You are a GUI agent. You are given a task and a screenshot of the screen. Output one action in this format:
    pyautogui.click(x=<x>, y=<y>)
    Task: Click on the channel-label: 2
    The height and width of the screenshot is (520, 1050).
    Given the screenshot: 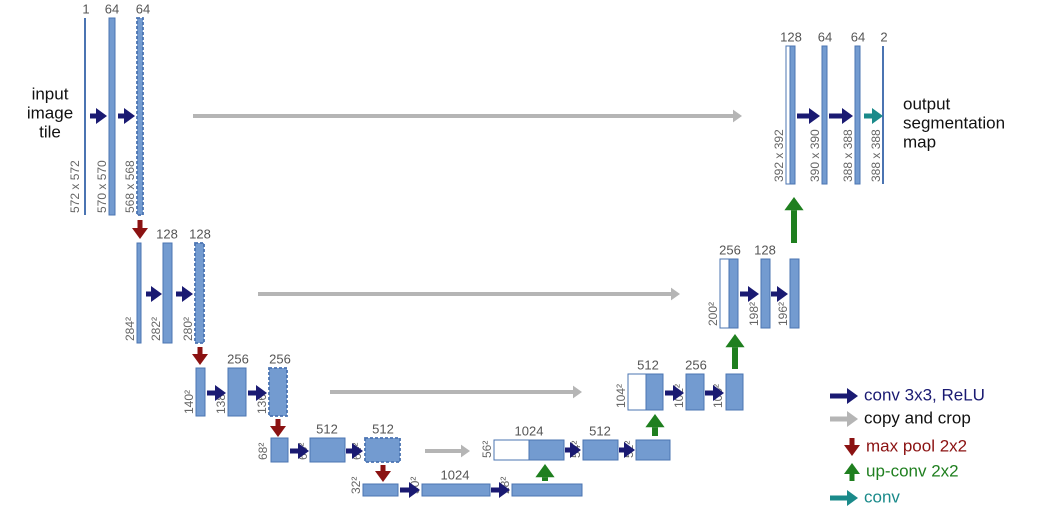 What is the action you would take?
    pyautogui.click(x=883, y=36)
    